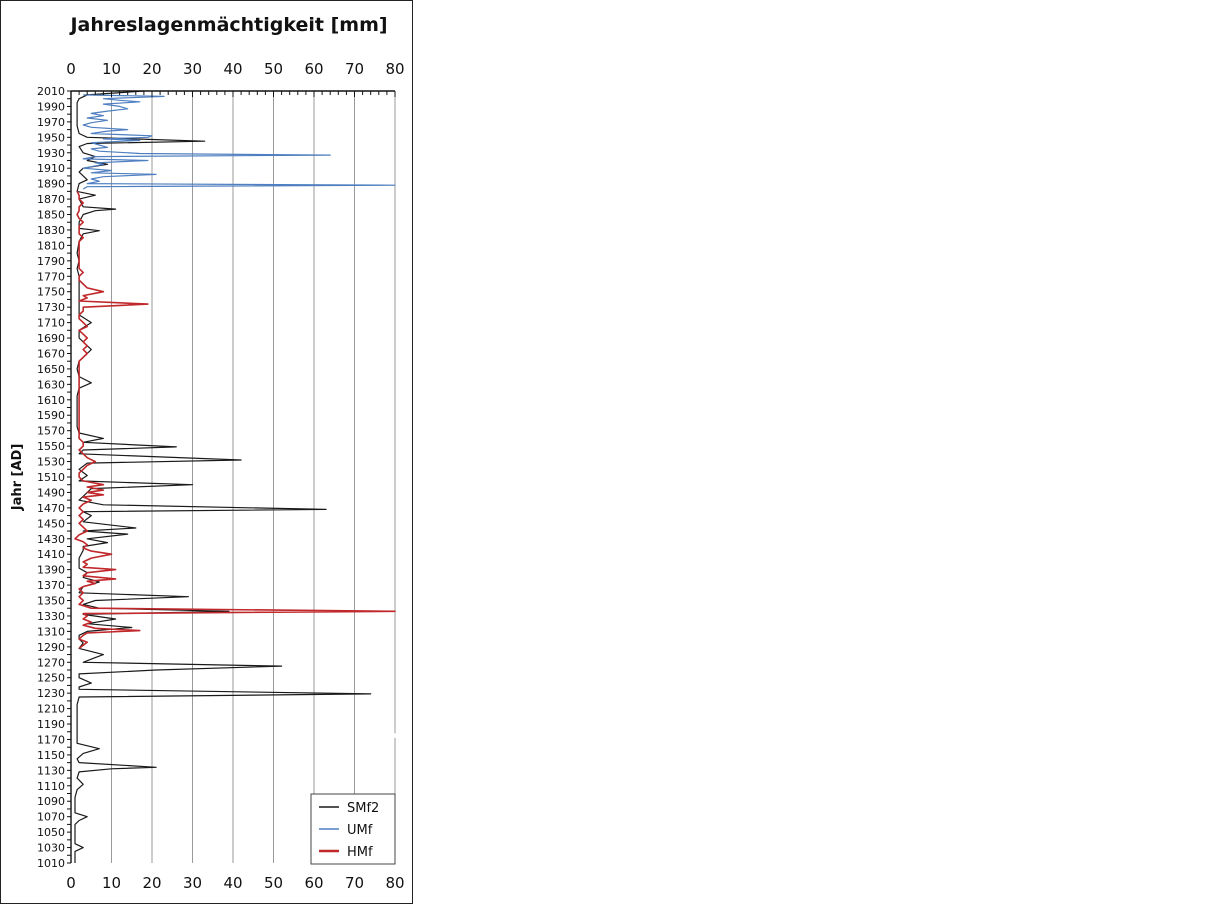  I want to click on y-tick-1790: 1790, so click(51, 261).